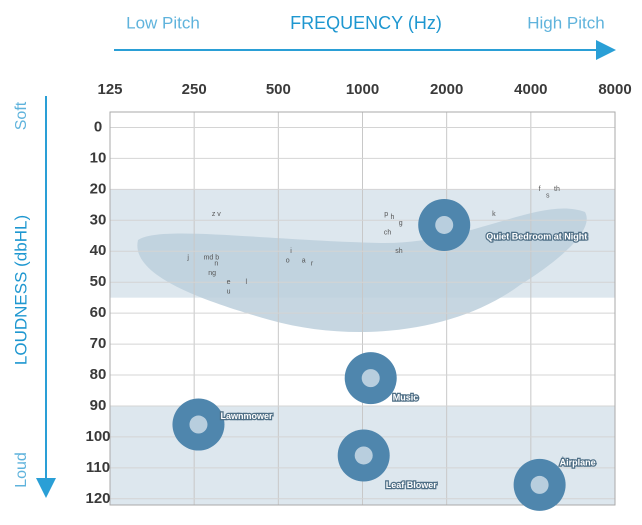 This screenshot has height=525, width=642. I want to click on phoneme: ch, so click(388, 233).